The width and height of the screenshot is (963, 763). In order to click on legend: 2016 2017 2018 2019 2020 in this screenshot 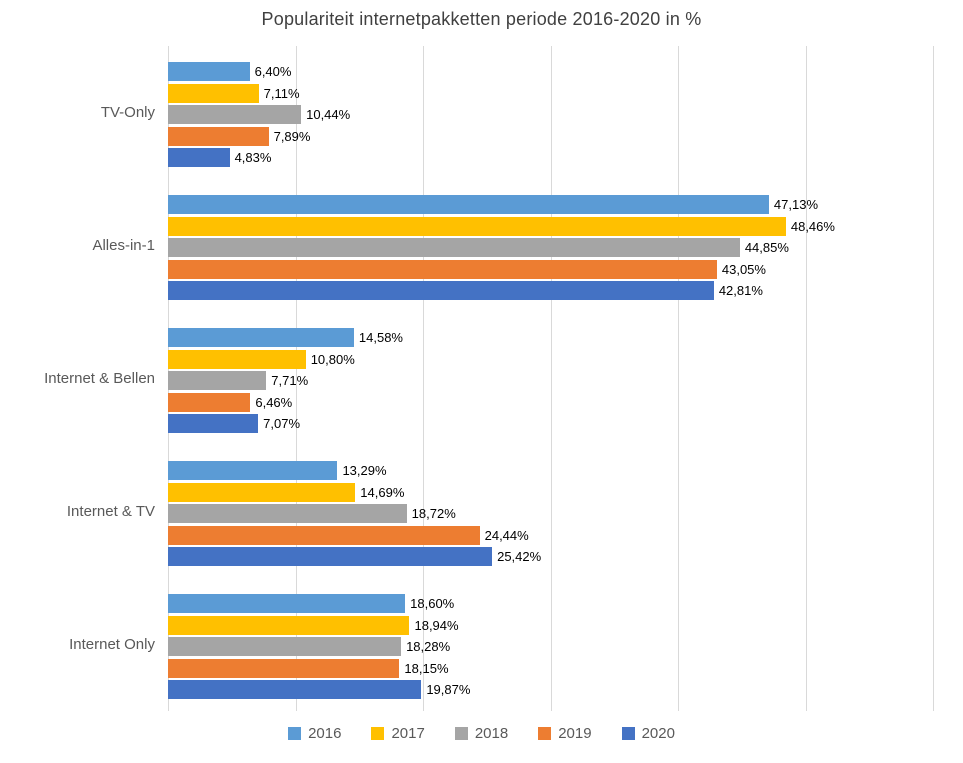, I will do `click(481, 733)`.